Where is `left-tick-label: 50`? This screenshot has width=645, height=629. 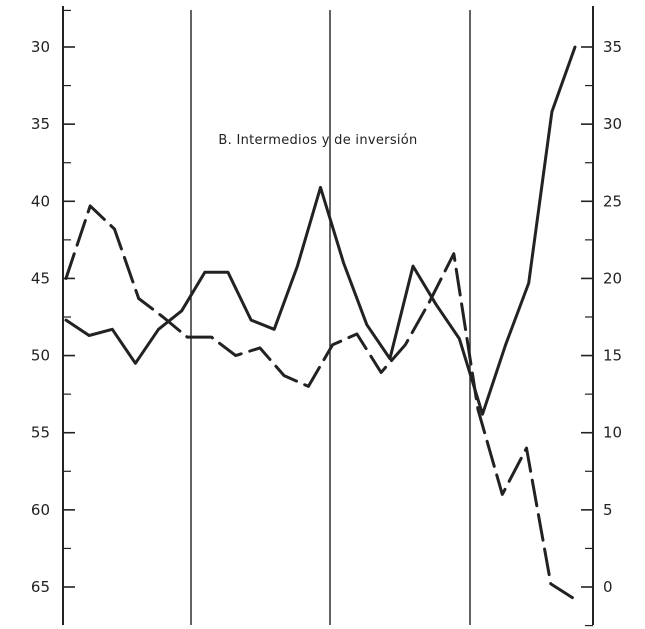 left-tick-label: 50 is located at coordinates (40, 356).